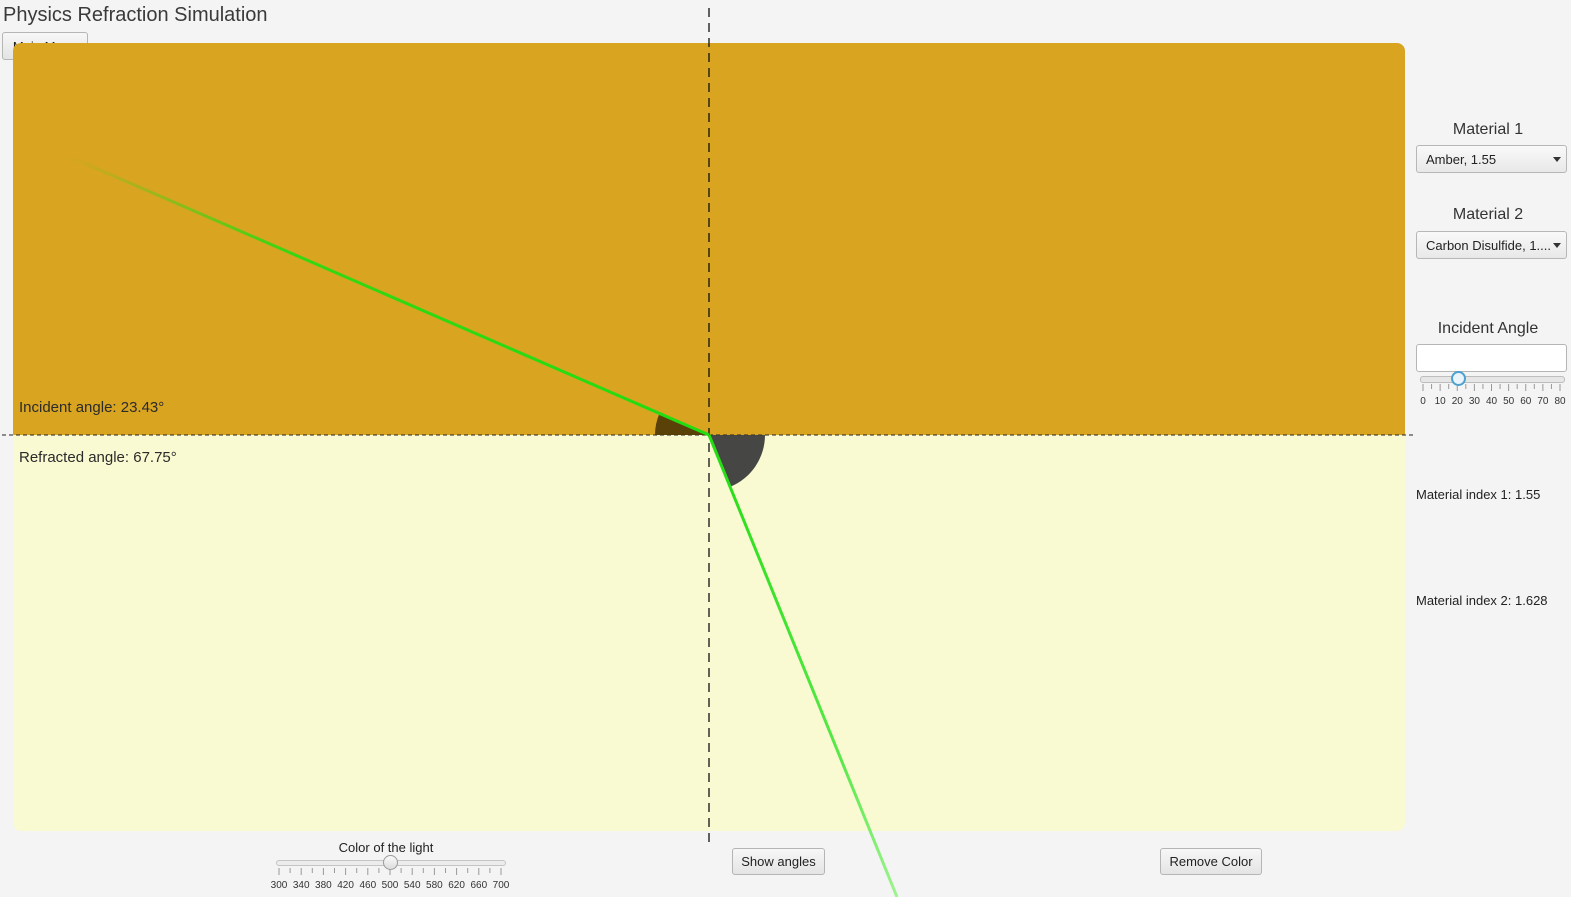 This screenshot has height=897, width=1571. What do you see at coordinates (1543, 401) in the screenshot?
I see `incident-angle-tick-label: 70` at bounding box center [1543, 401].